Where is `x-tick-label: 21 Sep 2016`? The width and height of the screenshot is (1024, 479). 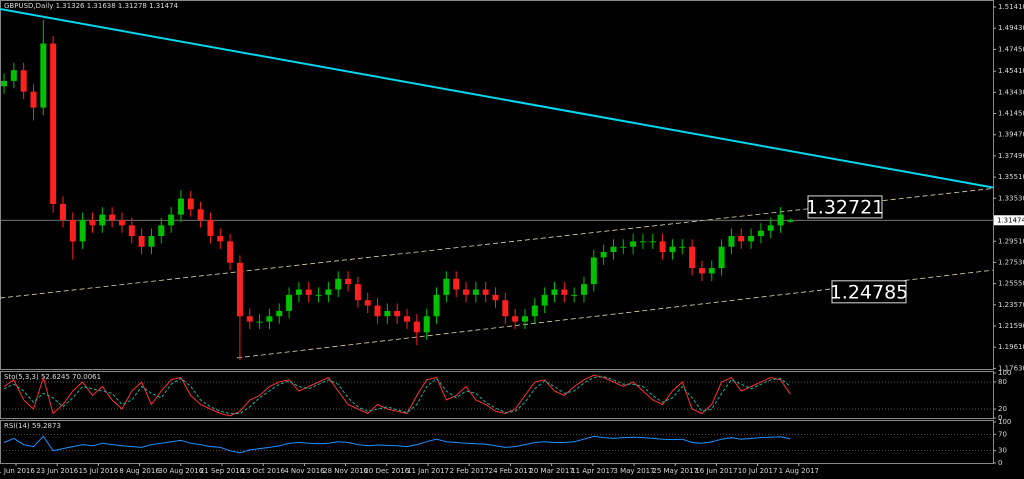
x-tick-label: 21 Sep 2016 is located at coordinates (222, 471).